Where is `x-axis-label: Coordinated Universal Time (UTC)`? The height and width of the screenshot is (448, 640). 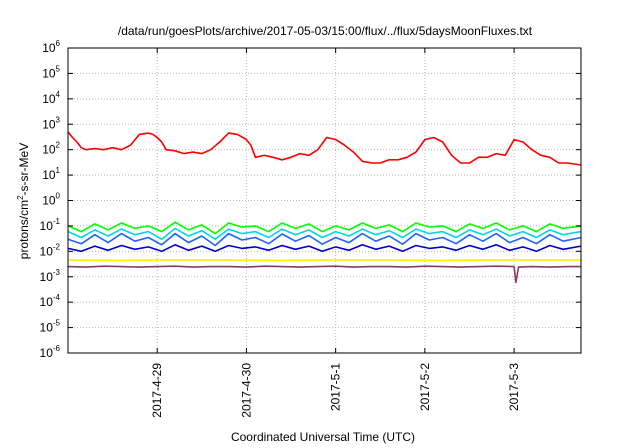
x-axis-label: Coordinated Universal Time (UTC) is located at coordinates (323, 437).